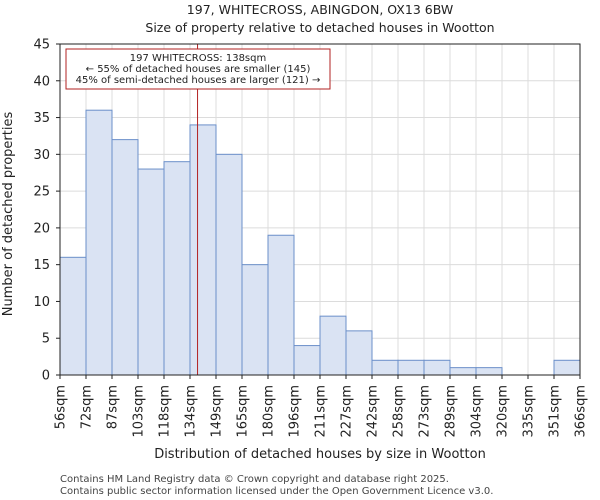 The height and width of the screenshot is (500, 600). I want to click on x-tick-label: 134sqm, so click(191, 411).